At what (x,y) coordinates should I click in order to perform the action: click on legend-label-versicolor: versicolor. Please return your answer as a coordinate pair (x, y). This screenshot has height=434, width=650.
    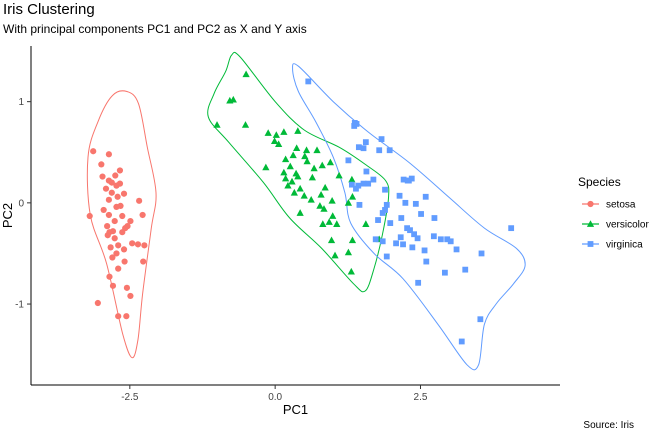
    Looking at the image, I should click on (627, 225).